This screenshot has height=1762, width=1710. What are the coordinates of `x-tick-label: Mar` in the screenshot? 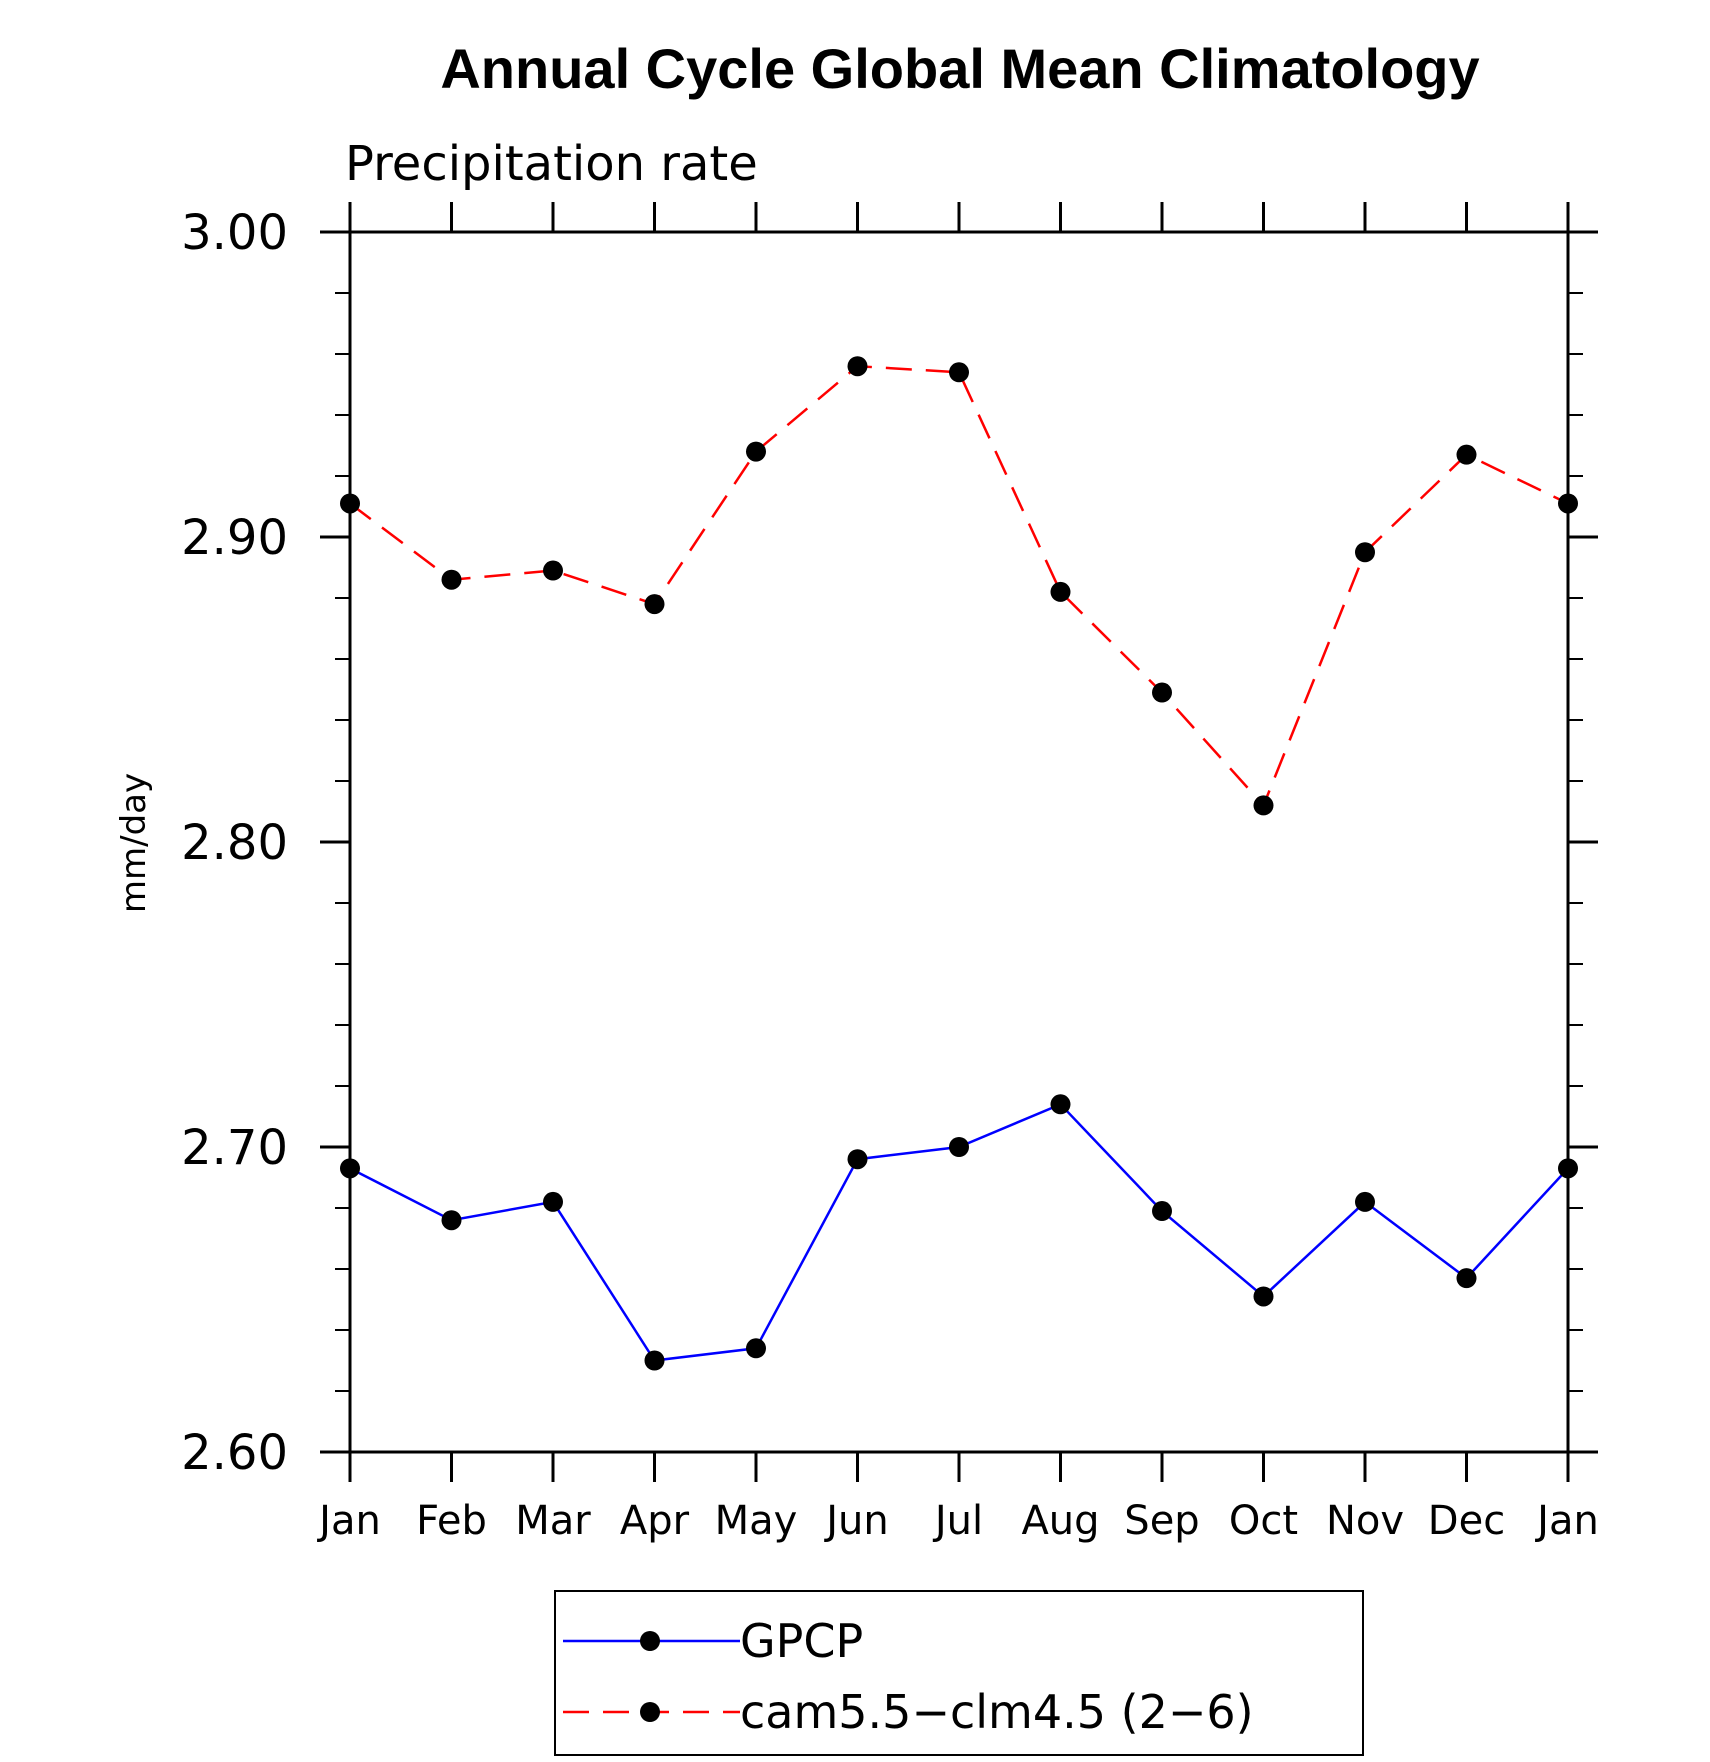 It's located at (553, 1521).